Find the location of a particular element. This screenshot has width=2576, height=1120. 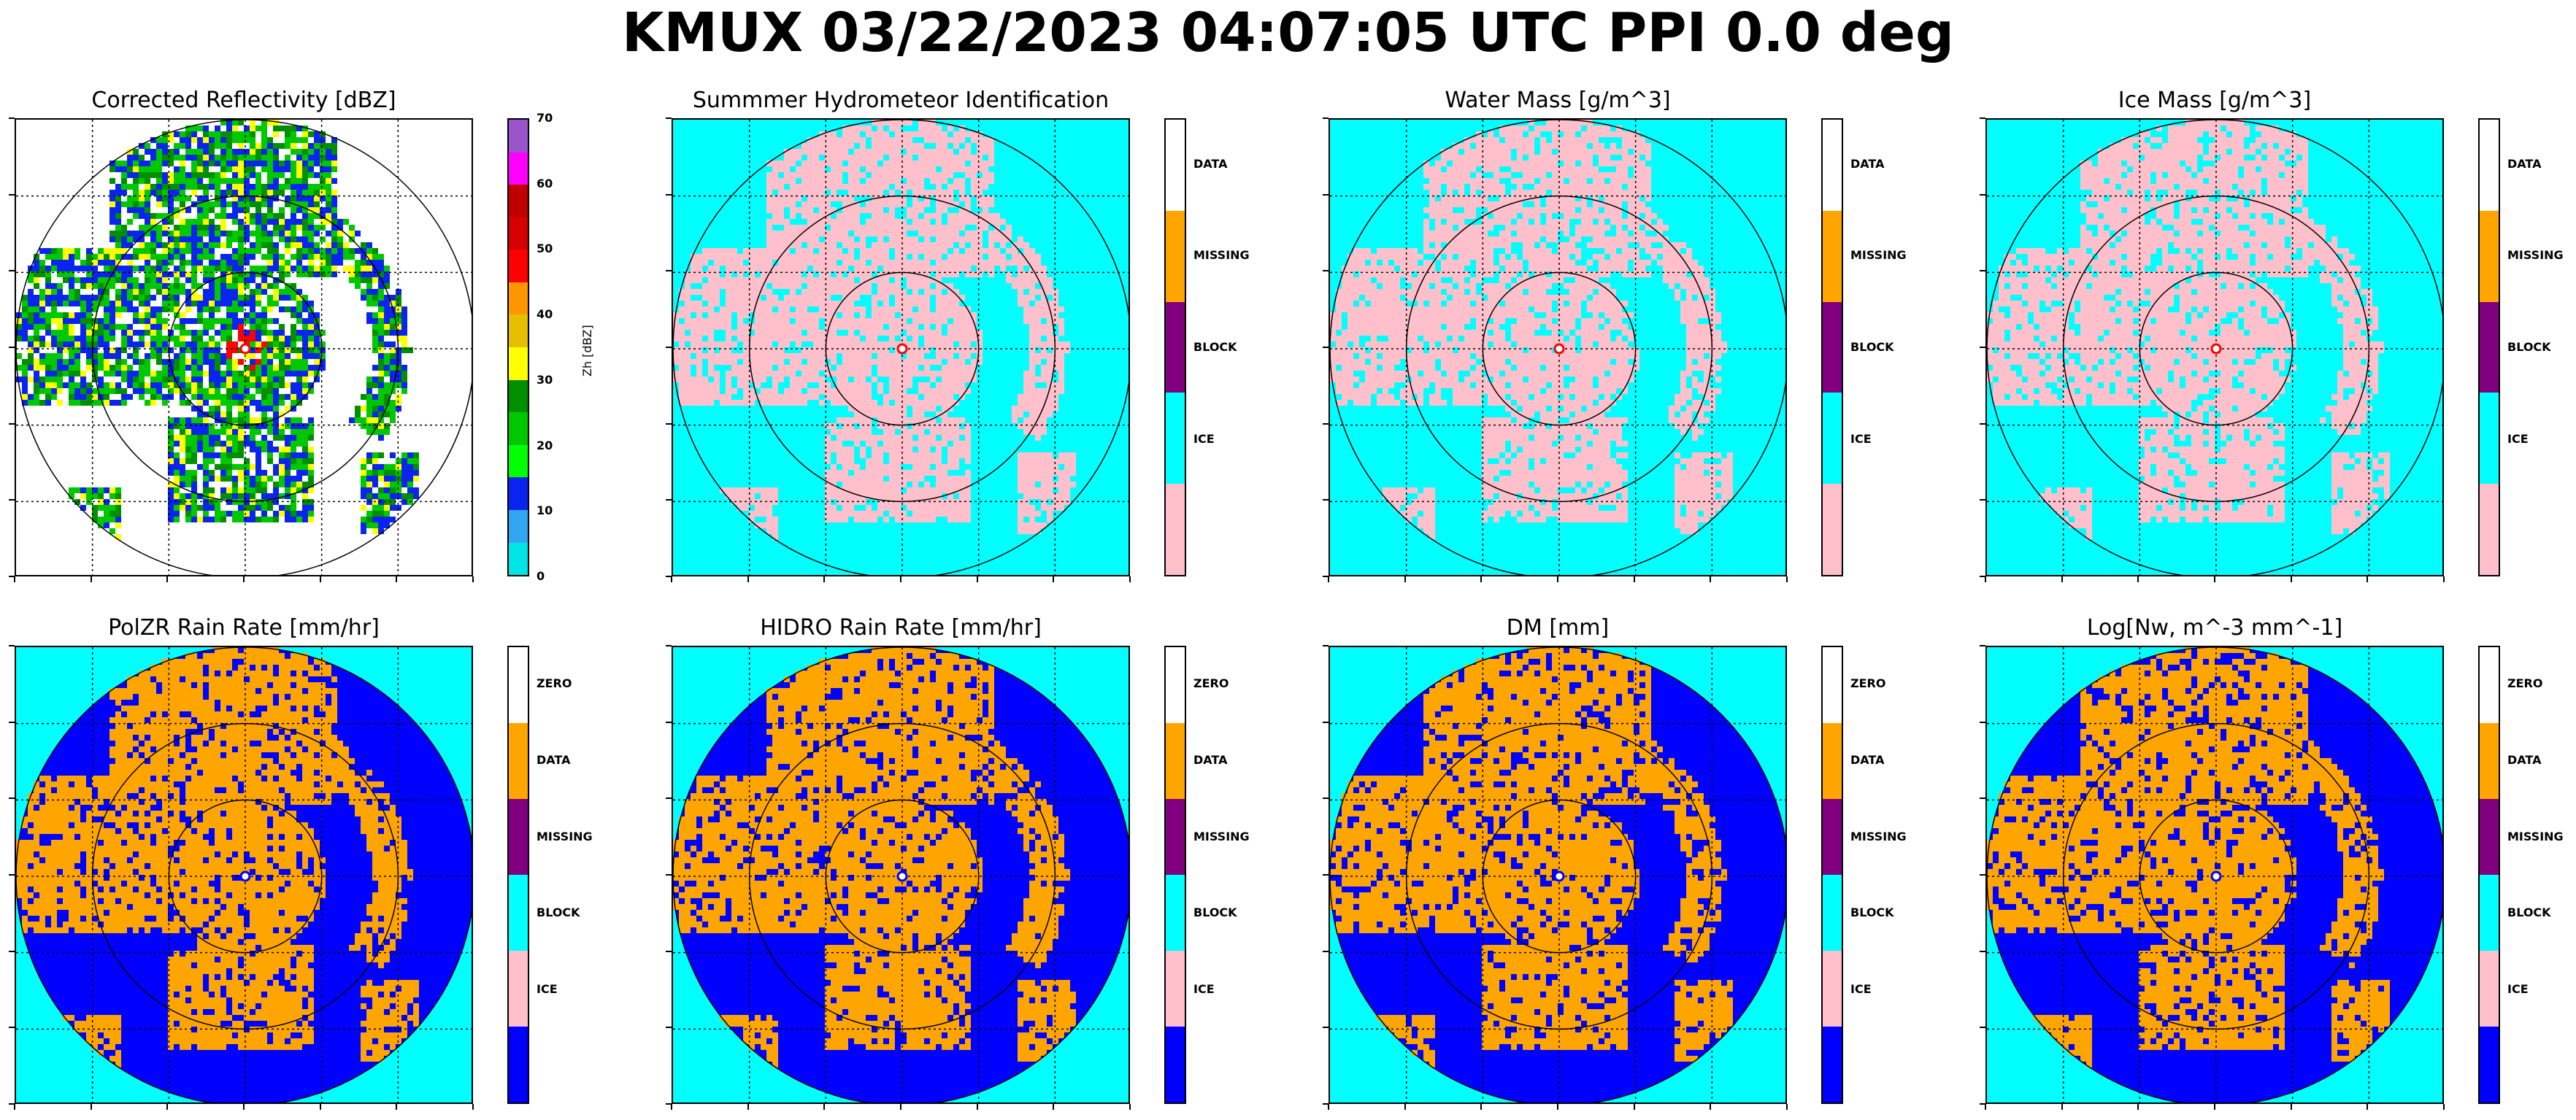

colorbar-tick-label: 20 is located at coordinates (545, 445).